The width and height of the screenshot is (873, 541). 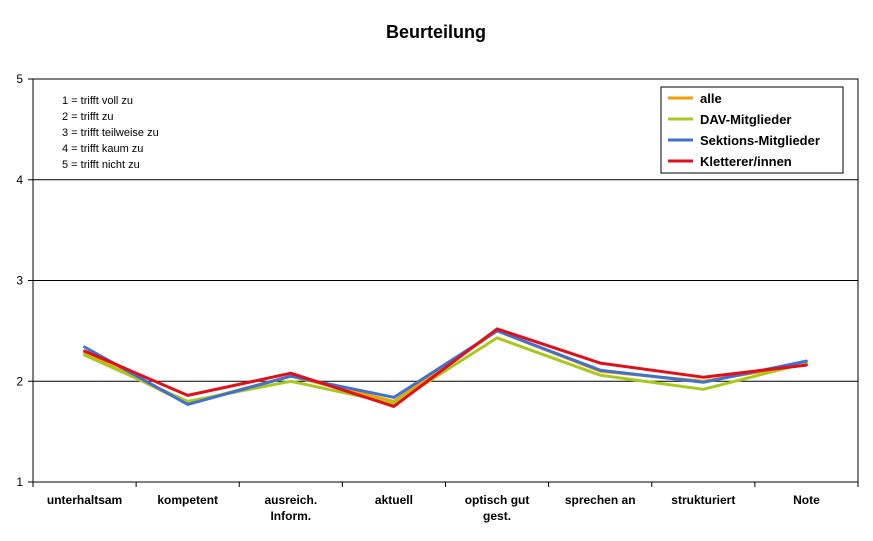 I want to click on annotation-line: 5 = trifft nicht zu, so click(x=101, y=165).